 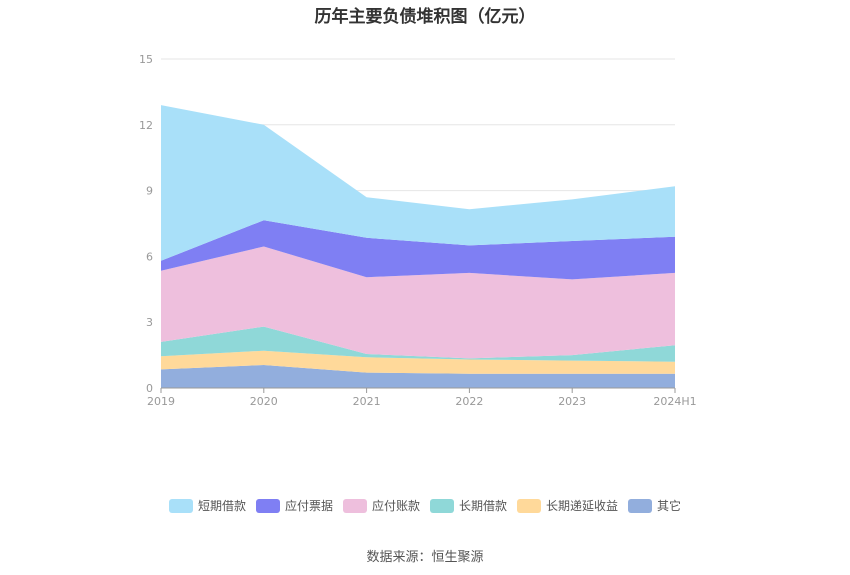 What do you see at coordinates (395, 506) in the screenshot?
I see `legend-label: 应付账款` at bounding box center [395, 506].